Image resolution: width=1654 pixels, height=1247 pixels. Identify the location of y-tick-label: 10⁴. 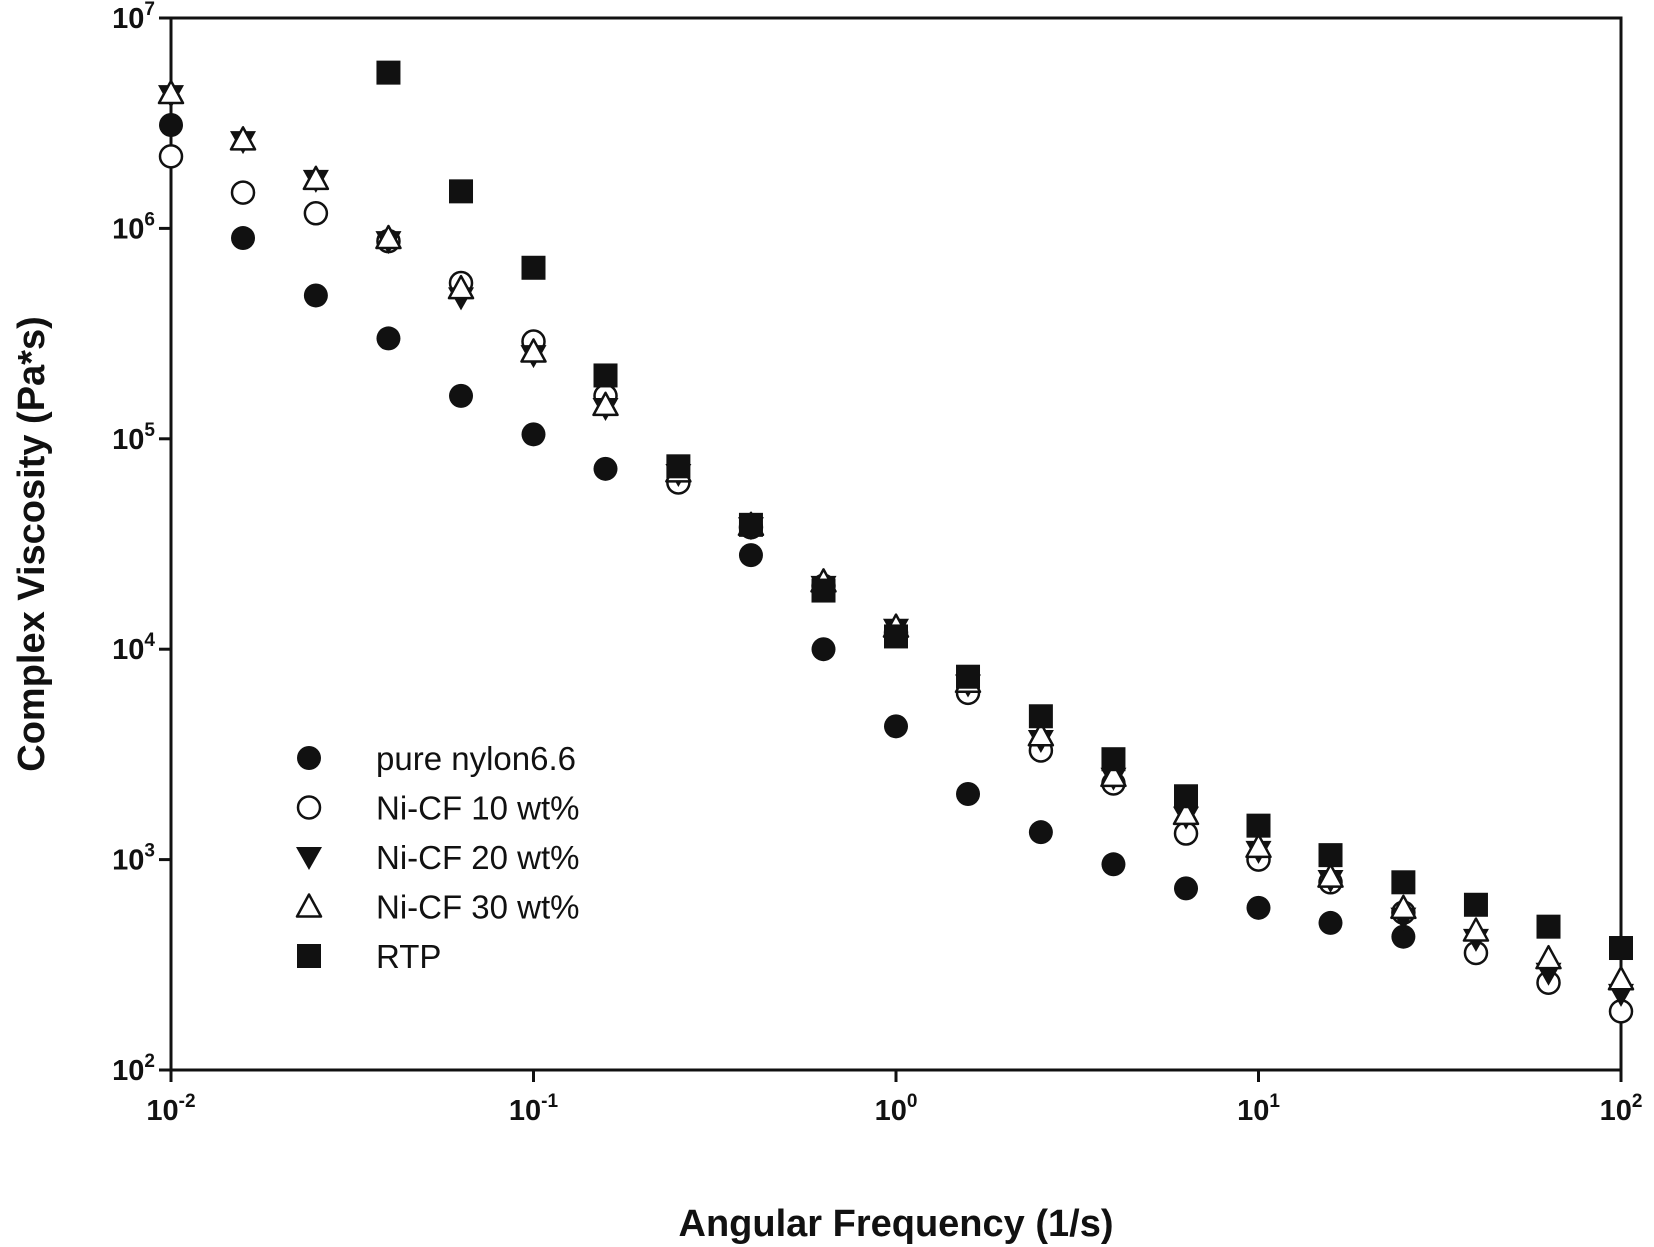
(133, 648).